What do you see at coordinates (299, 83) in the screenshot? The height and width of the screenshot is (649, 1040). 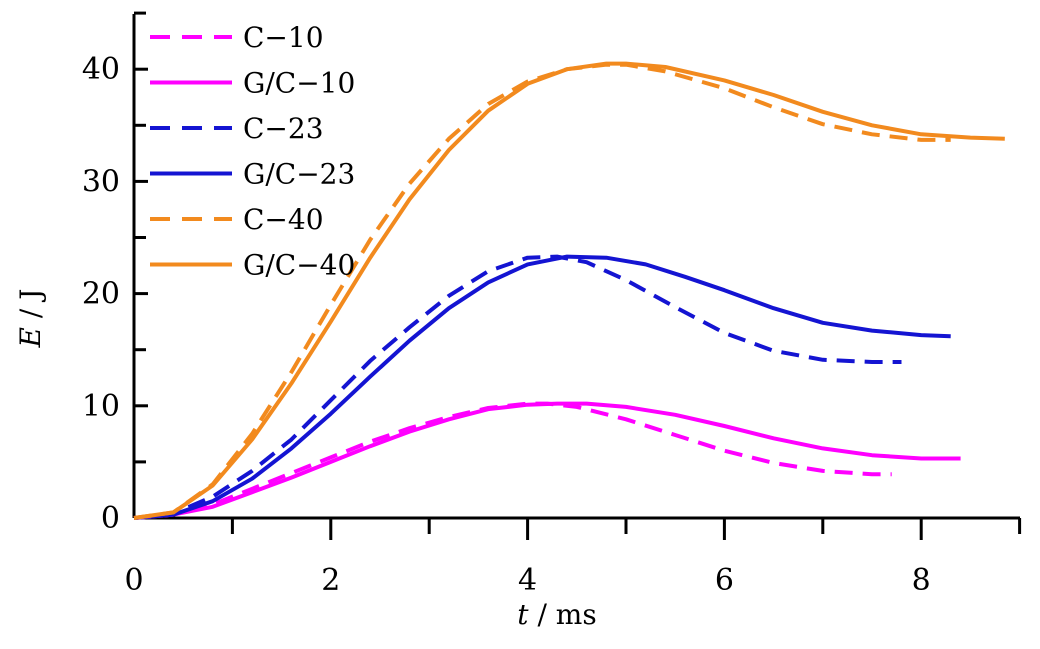 I see `legend-label: G/C−10` at bounding box center [299, 83].